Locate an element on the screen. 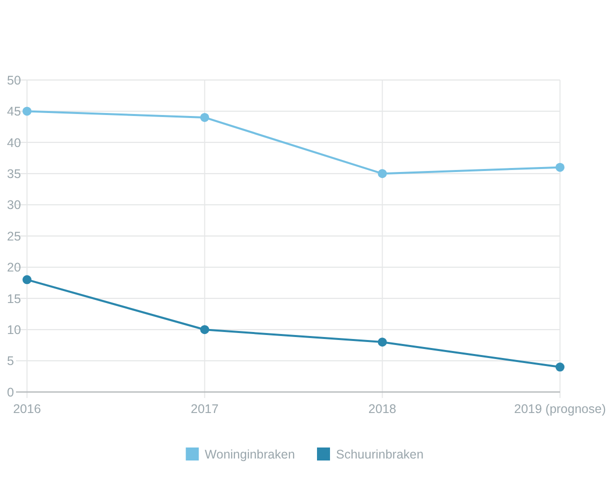 The width and height of the screenshot is (610, 500). legend-label: Schuurinbraken is located at coordinates (380, 454).